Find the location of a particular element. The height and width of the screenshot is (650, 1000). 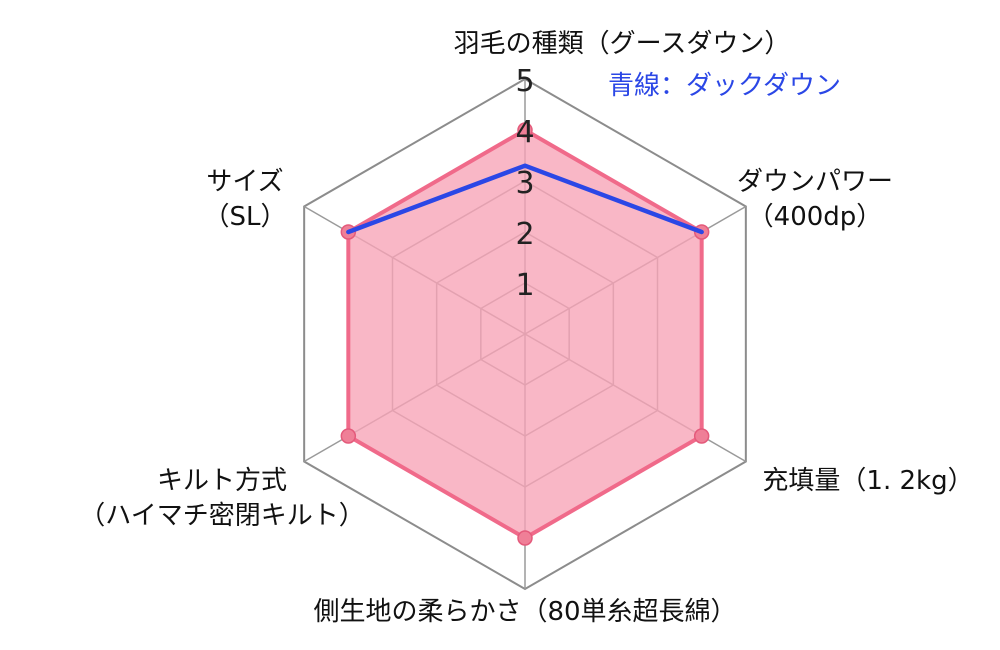

axis-label: 側生地の柔らかさ（80単糸超長綿） is located at coordinates (524, 612).